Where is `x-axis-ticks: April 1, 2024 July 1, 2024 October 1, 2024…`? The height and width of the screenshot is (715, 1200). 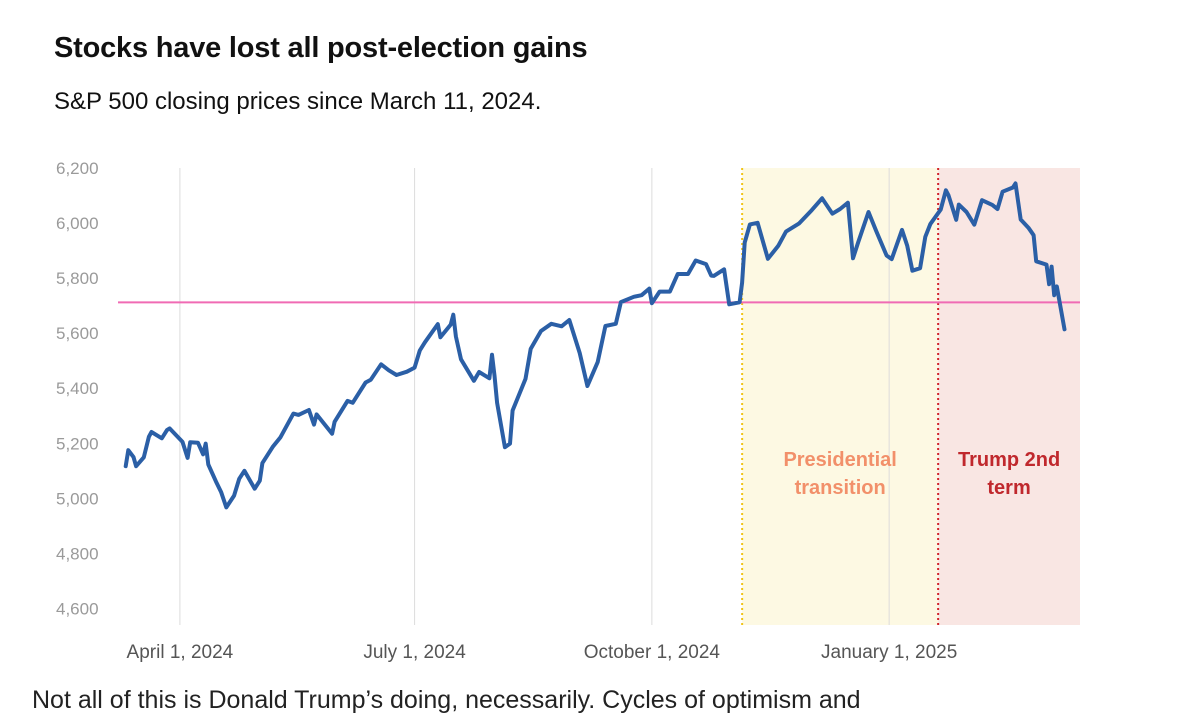
x-axis-ticks: April 1, 2024 July 1, 2024 October 1, 2024… is located at coordinates (542, 652).